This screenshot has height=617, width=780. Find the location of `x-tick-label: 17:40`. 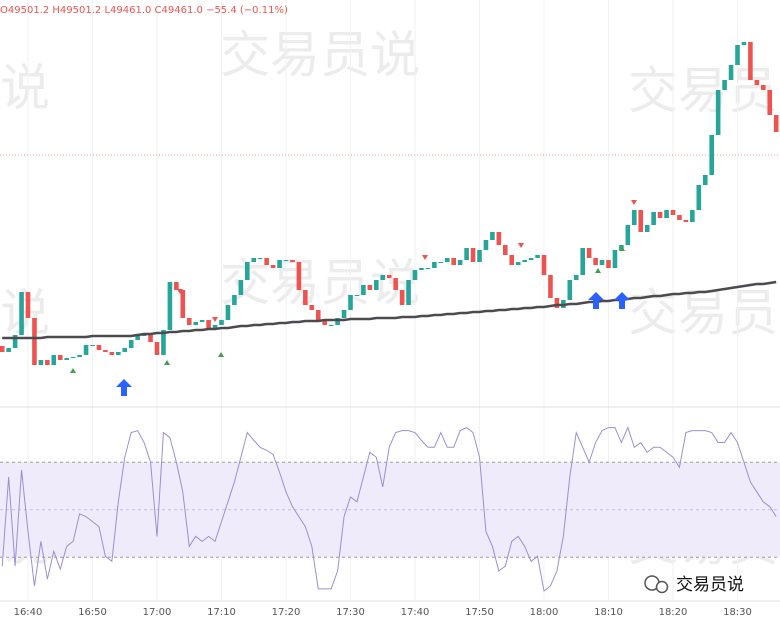

x-tick-label: 17:40 is located at coordinates (415, 612).